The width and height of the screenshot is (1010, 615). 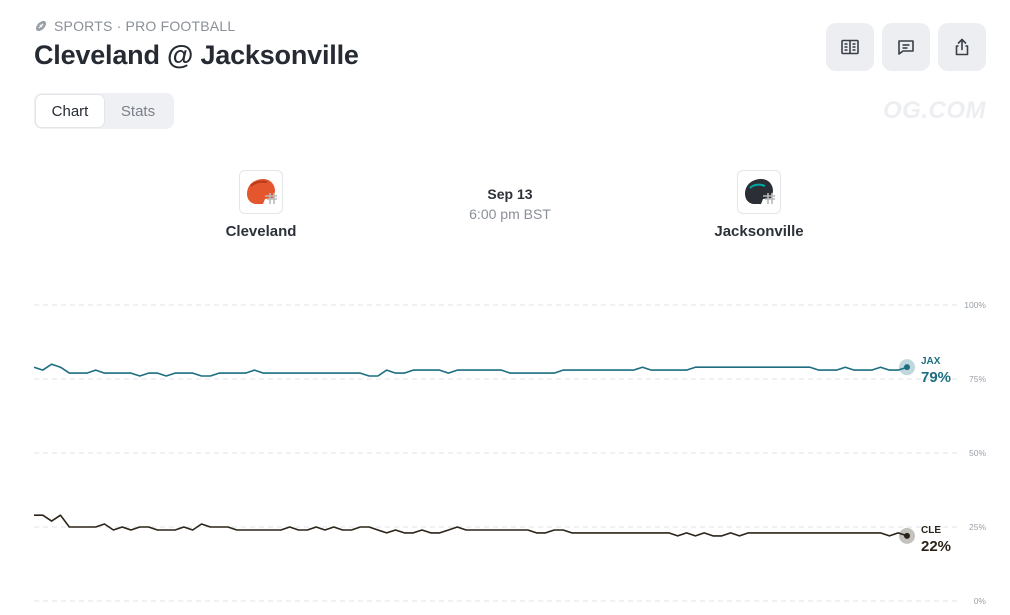 What do you see at coordinates (980, 601) in the screenshot?
I see `y-tick-label: 0%` at bounding box center [980, 601].